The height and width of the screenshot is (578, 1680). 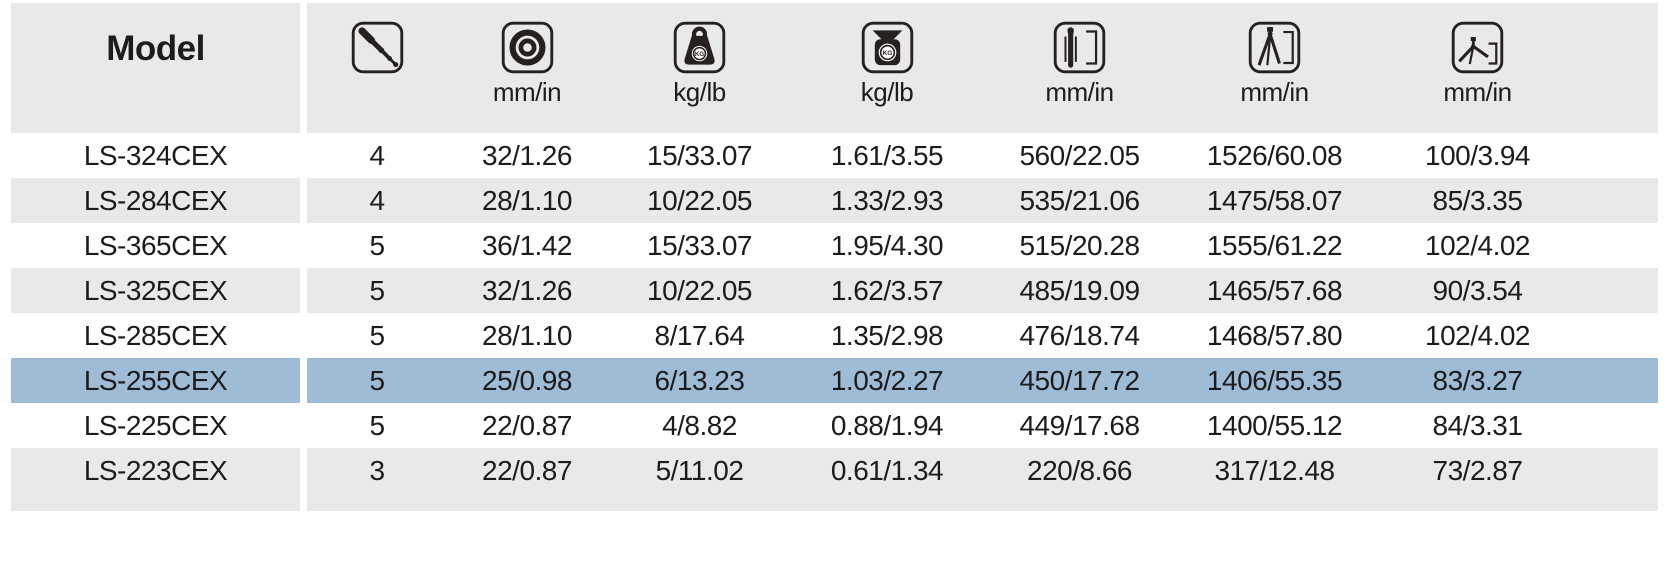 I want to click on model-cell: LS-255CEX, so click(x=155, y=380).